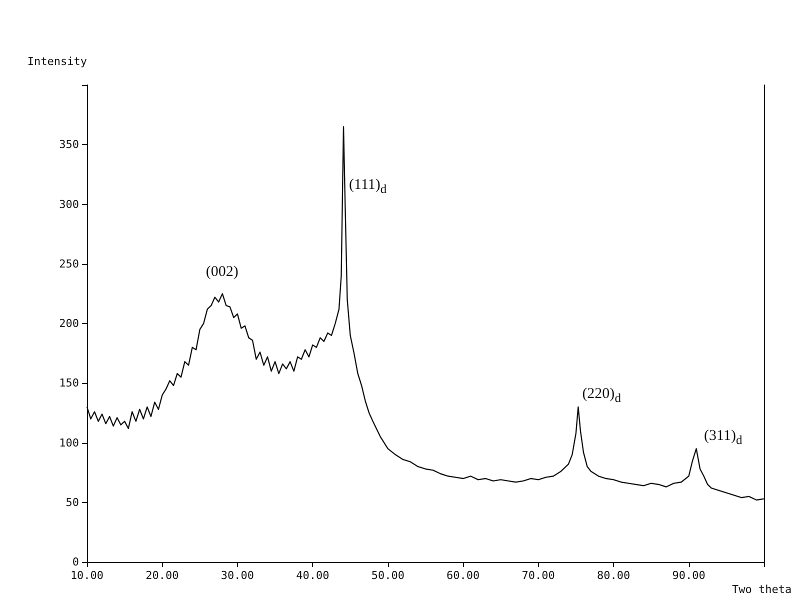 This screenshot has height=610, width=801. What do you see at coordinates (613, 575) in the screenshot?
I see `x-tick-label: 80.00` at bounding box center [613, 575].